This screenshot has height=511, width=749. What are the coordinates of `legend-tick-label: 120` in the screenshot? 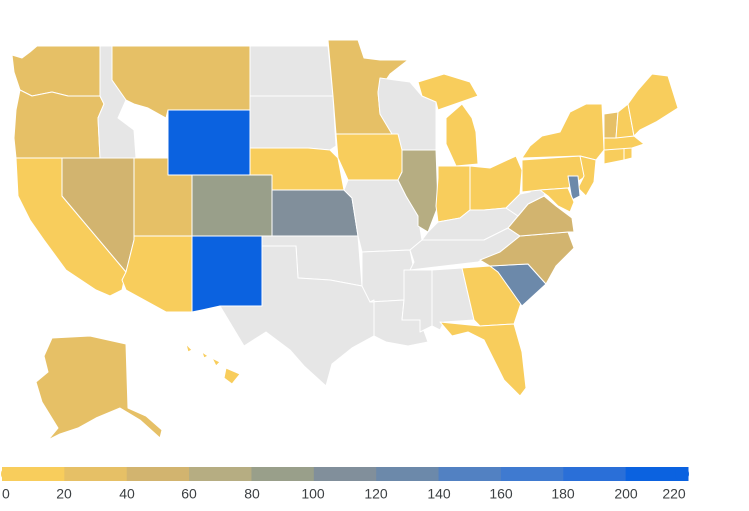 It's located at (376, 494).